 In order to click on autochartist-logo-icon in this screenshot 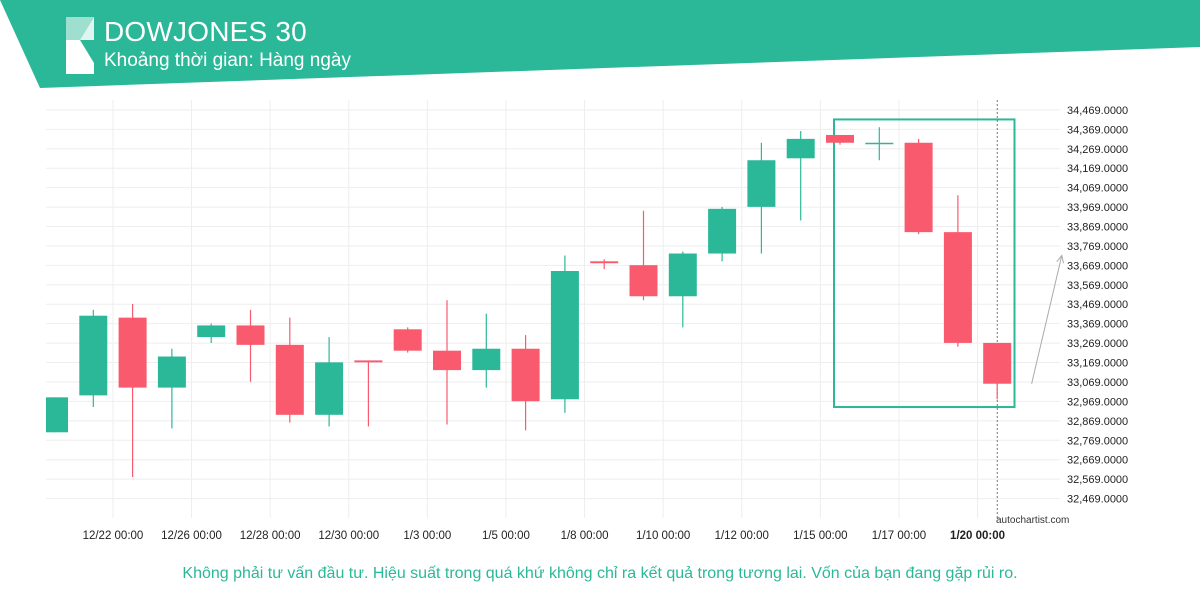, I will do `click(80, 45)`.